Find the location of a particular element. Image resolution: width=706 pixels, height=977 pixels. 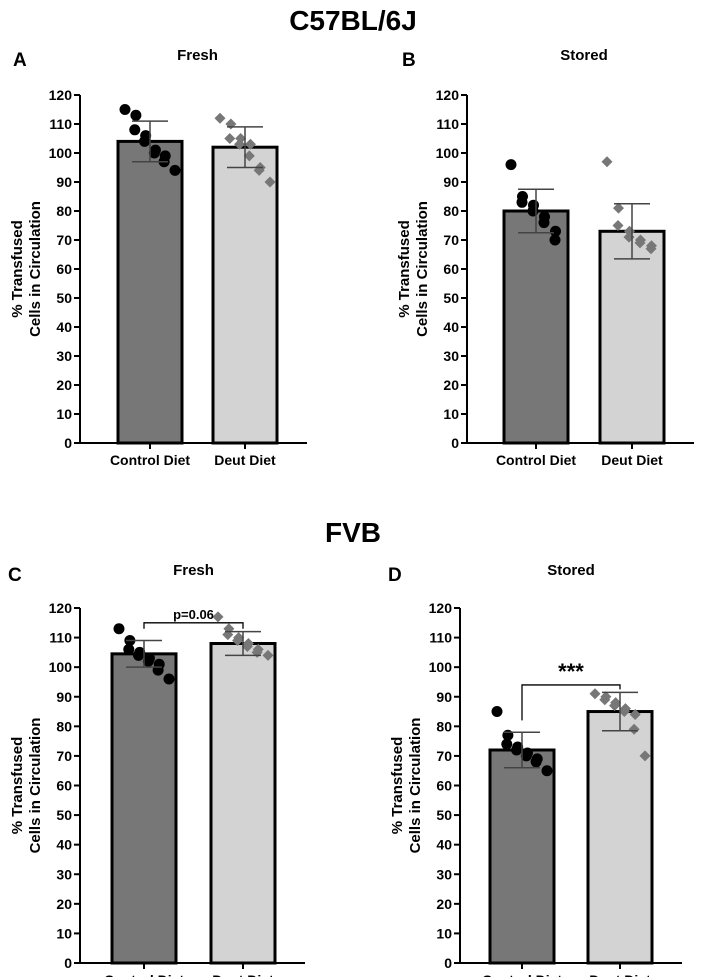

panel-letter: D is located at coordinates (395, 575).